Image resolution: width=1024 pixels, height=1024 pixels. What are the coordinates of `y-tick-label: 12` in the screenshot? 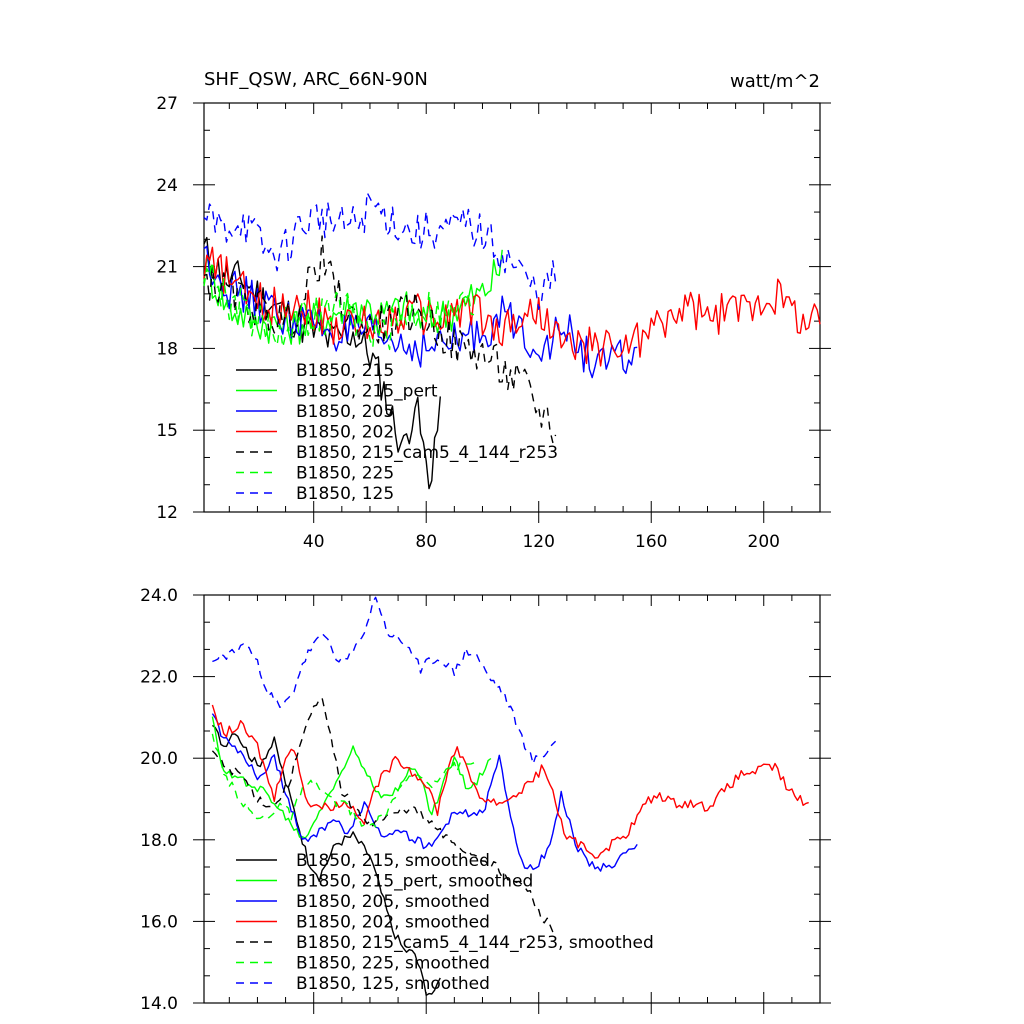 It's located at (167, 513).